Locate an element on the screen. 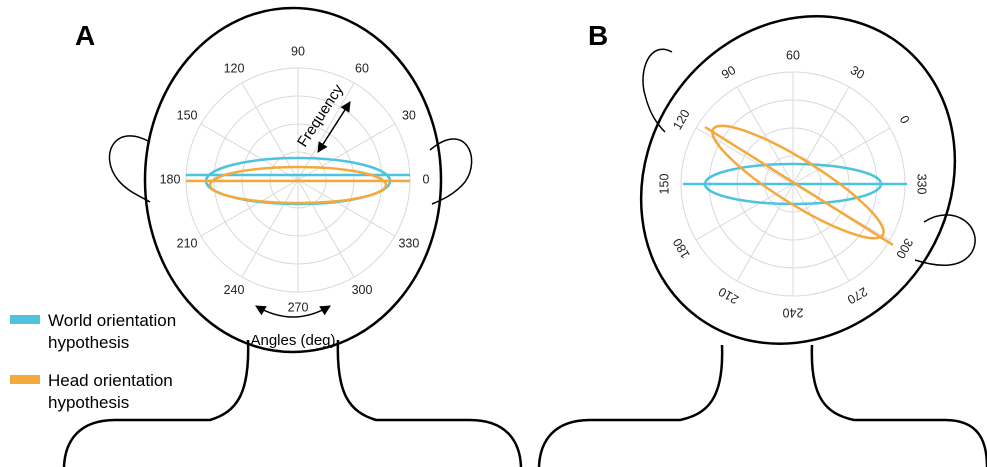  panel-a-angle-arrow is located at coordinates (293, 311).